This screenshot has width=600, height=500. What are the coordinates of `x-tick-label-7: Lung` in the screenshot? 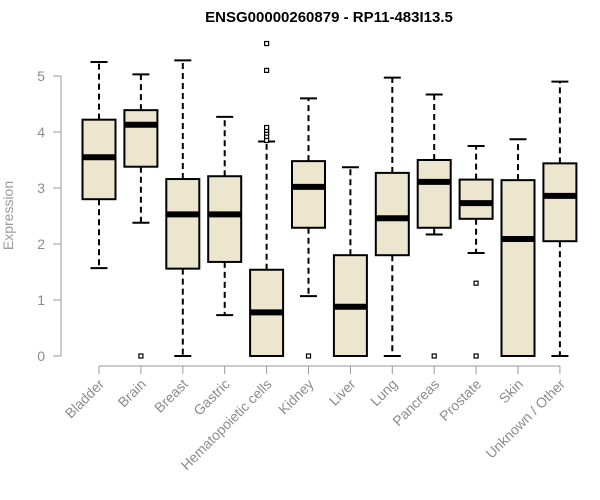 It's located at (383, 392).